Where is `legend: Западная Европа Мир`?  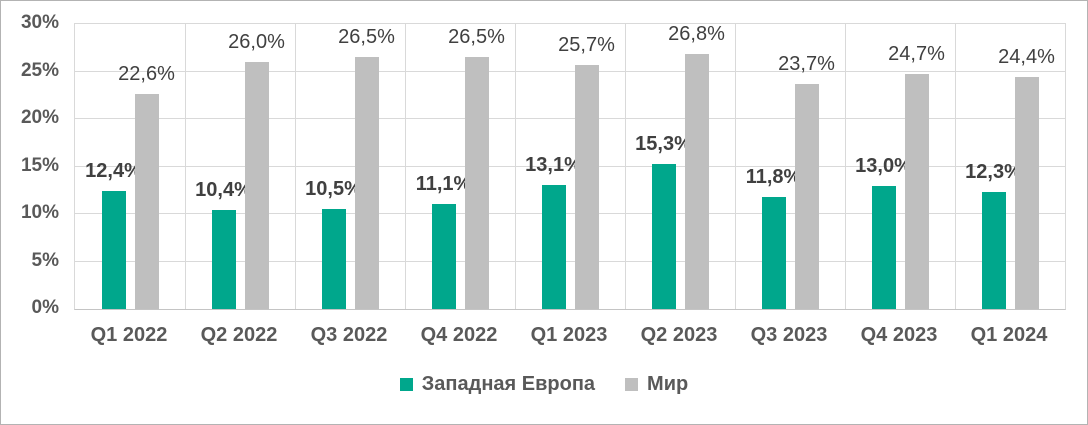 legend: Западная Европа Мир is located at coordinates (544, 384).